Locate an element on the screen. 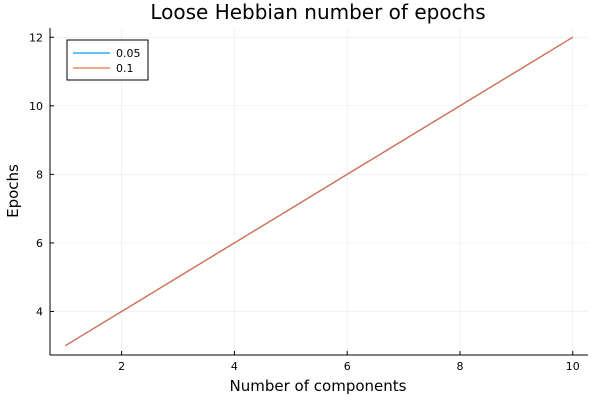 The image size is (600, 400). y-tick-label: 8 is located at coordinates (39, 174).